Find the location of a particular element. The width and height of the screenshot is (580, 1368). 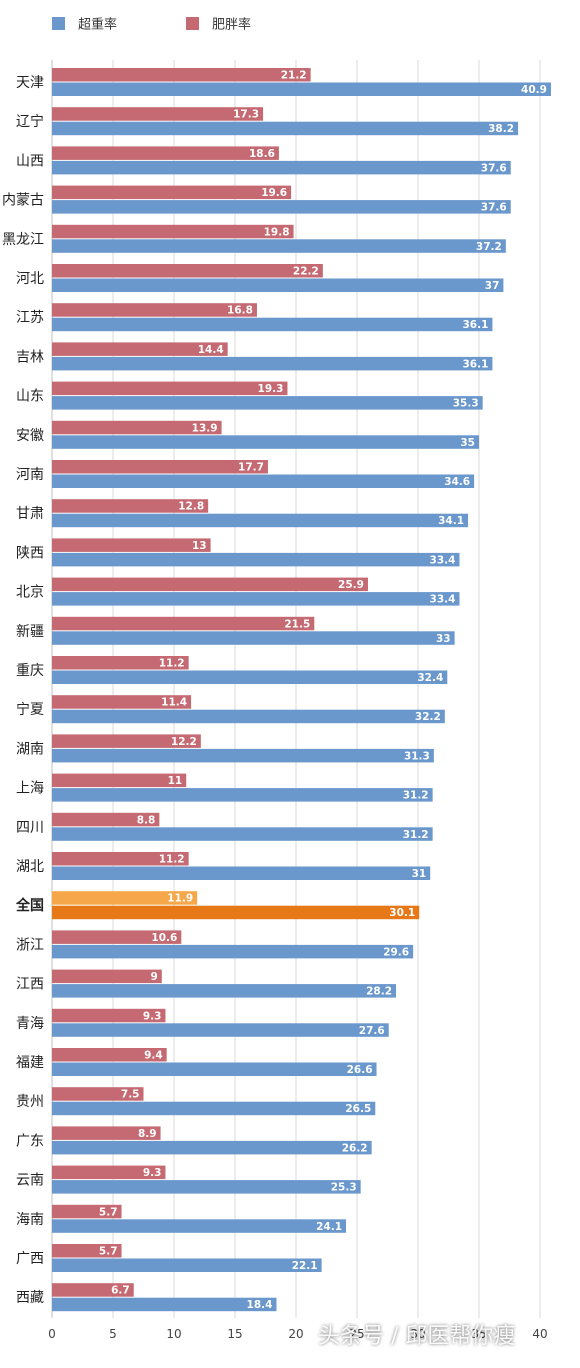

overweight-value-label: 31 is located at coordinates (419, 874).